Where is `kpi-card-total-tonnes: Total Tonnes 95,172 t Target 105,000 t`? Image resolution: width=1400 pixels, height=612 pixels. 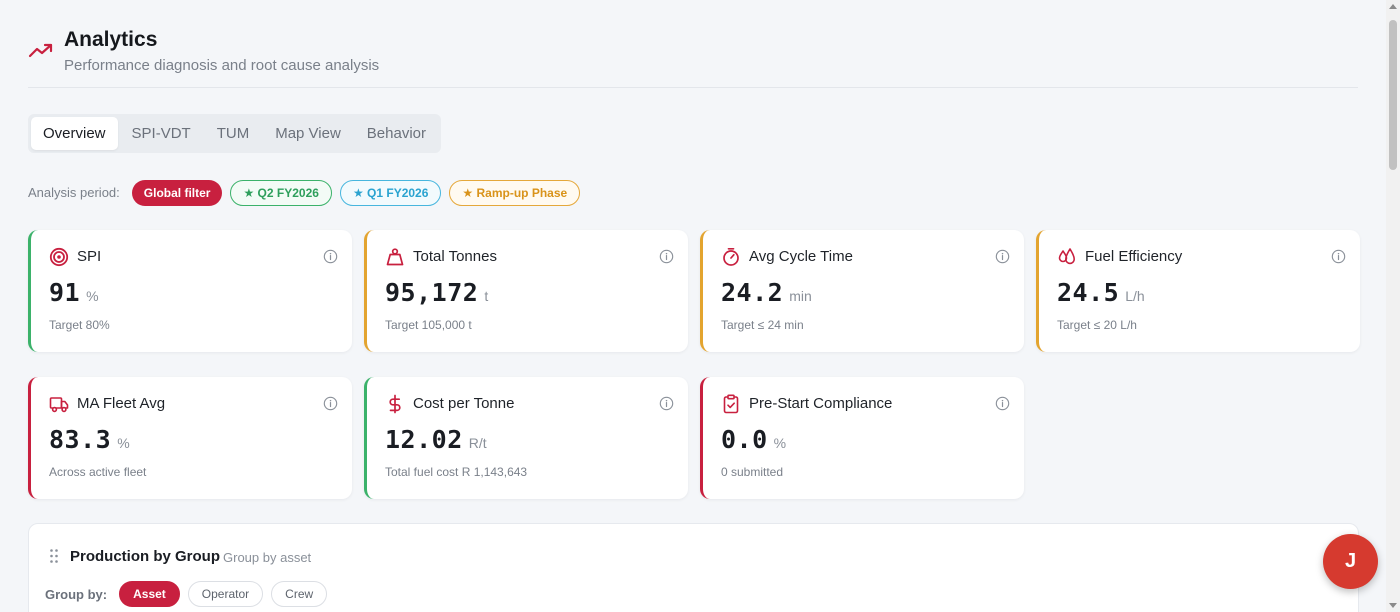
kpi-card-total-tonnes: Total Tonnes 95,172 t Target 105,000 t is located at coordinates (526, 291).